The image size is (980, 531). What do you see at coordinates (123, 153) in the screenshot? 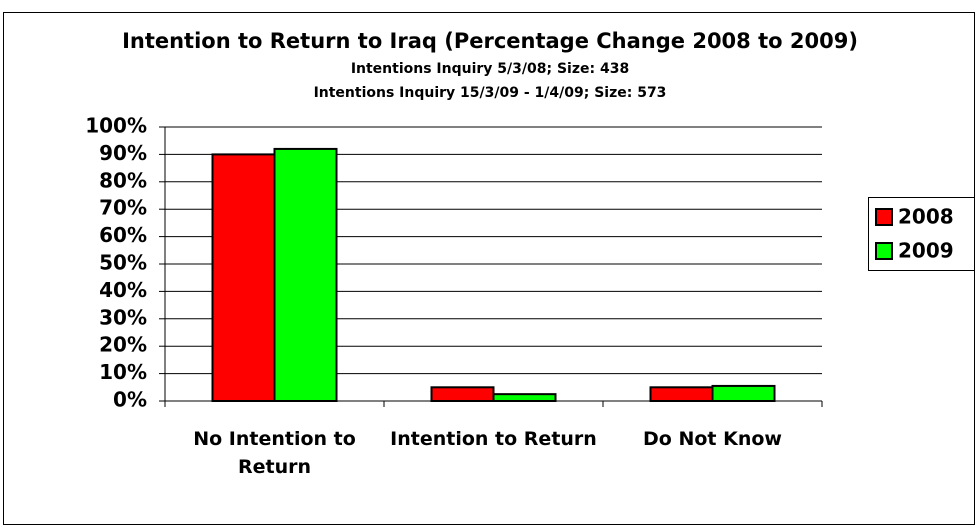
I see `y-tick-label: 90%` at bounding box center [123, 153].